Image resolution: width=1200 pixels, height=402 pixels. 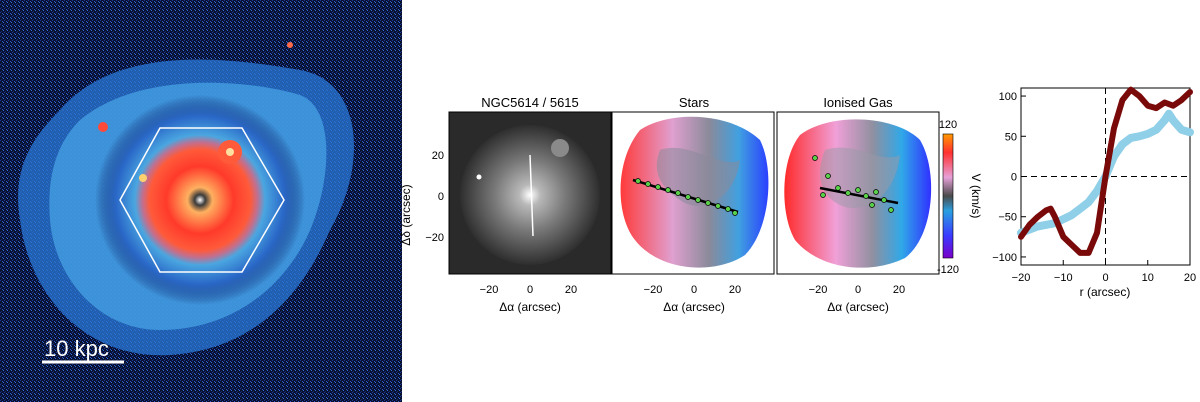 I want to click on map-x-ticks-b: −20 0 20, so click(x=692, y=290).